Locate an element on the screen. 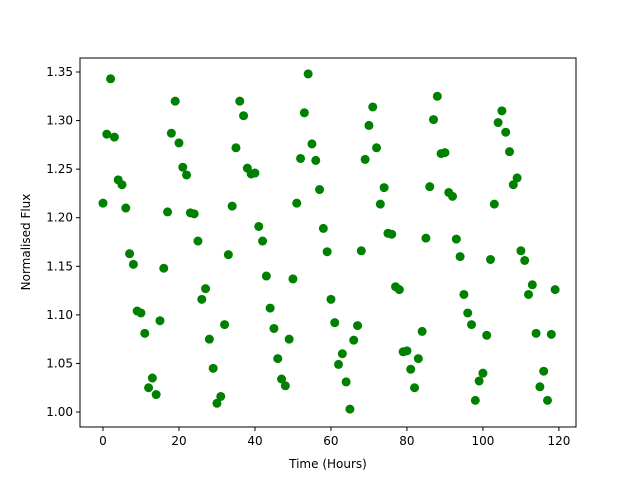 The height and width of the screenshot is (484, 640). x-tick-label: 60 is located at coordinates (330, 441).